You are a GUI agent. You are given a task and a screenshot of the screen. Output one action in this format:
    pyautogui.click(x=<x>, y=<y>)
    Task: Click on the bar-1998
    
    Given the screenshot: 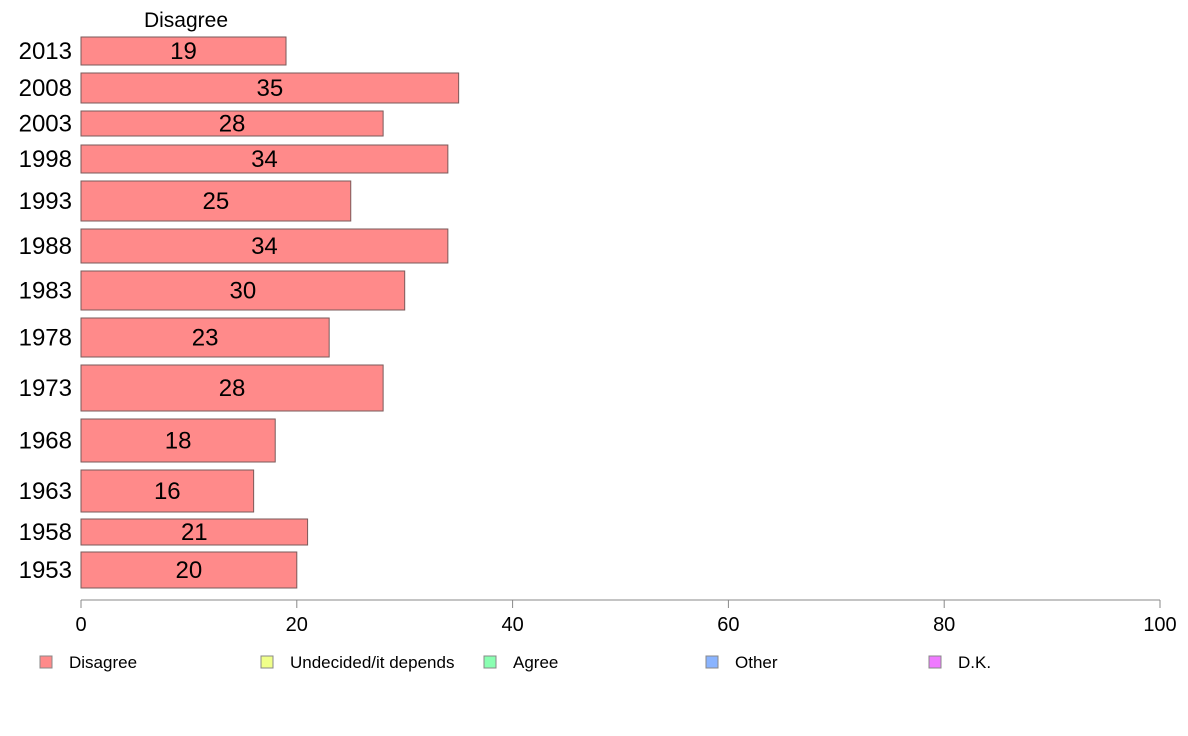 What is the action you would take?
    pyautogui.click(x=264, y=159)
    